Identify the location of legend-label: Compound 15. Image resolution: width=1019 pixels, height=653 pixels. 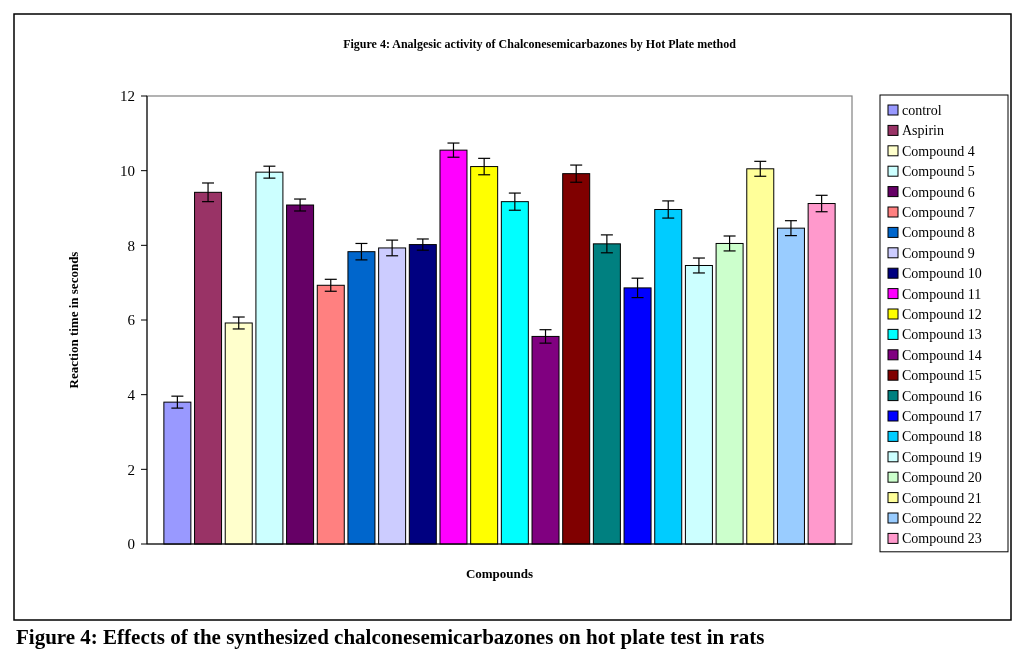
(942, 376).